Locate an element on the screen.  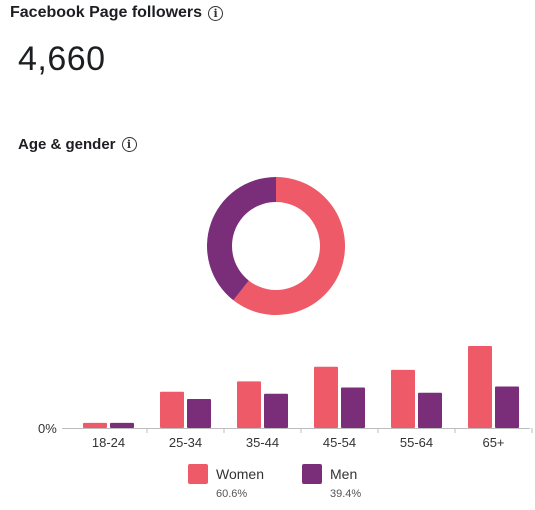
x-tick-label: 25-34 is located at coordinates (185, 442).